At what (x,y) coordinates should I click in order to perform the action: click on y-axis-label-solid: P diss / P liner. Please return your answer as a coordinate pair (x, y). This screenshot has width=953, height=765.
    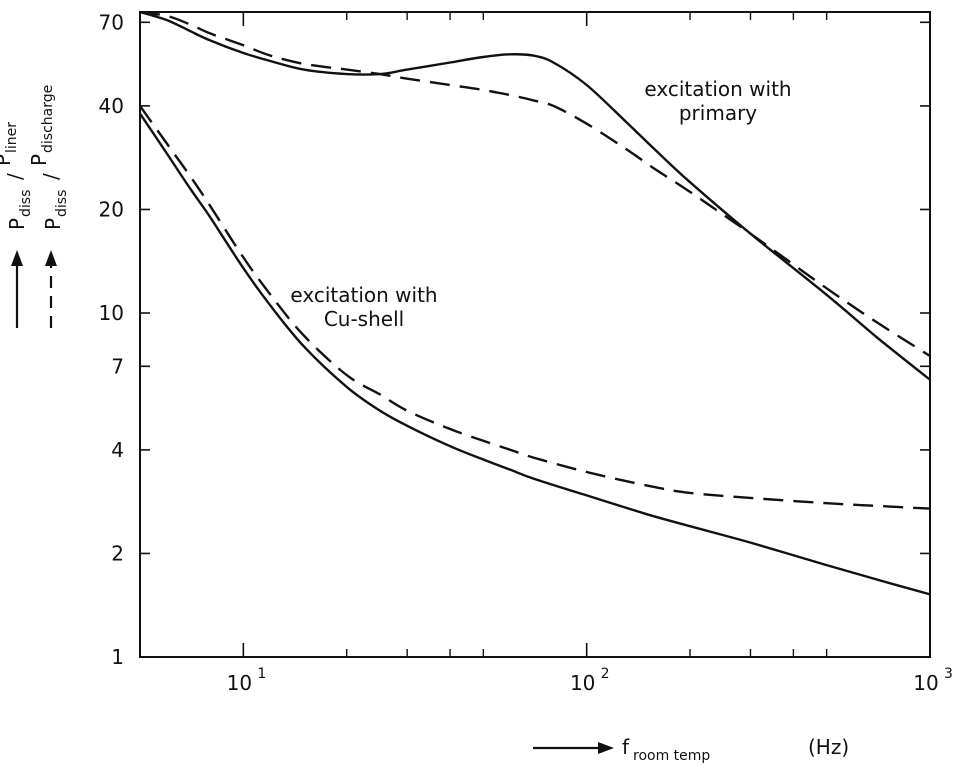
    Looking at the image, I should click on (17, 176).